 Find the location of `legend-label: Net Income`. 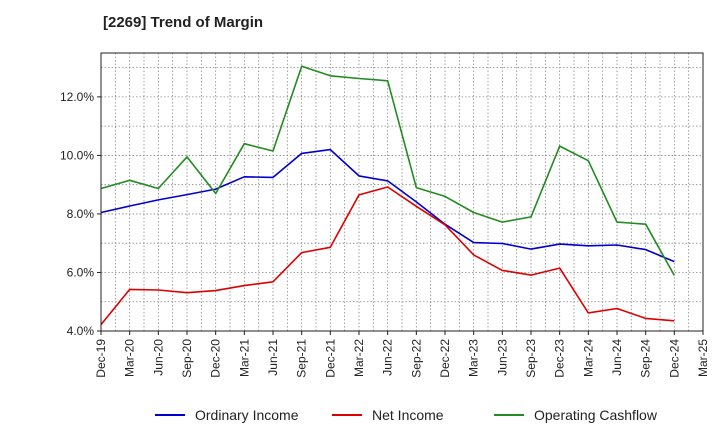

legend-label: Net Income is located at coordinates (408, 415).